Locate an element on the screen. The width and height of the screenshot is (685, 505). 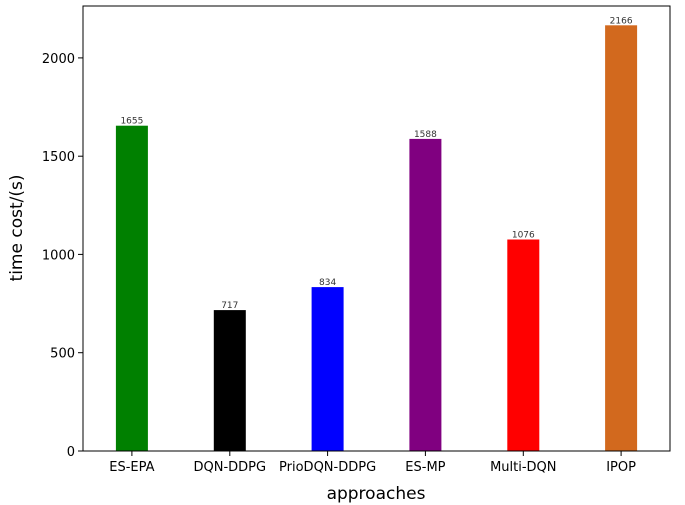
y-tick-label-2000: 2000 is located at coordinates (58, 59).